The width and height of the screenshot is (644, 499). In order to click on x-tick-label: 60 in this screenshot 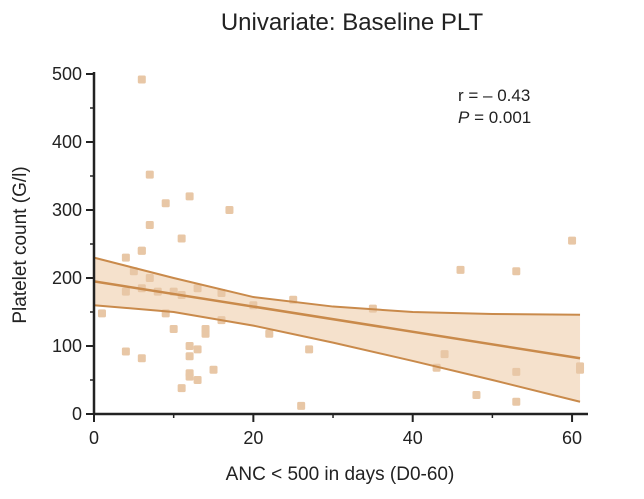, I will do `click(572, 438)`.